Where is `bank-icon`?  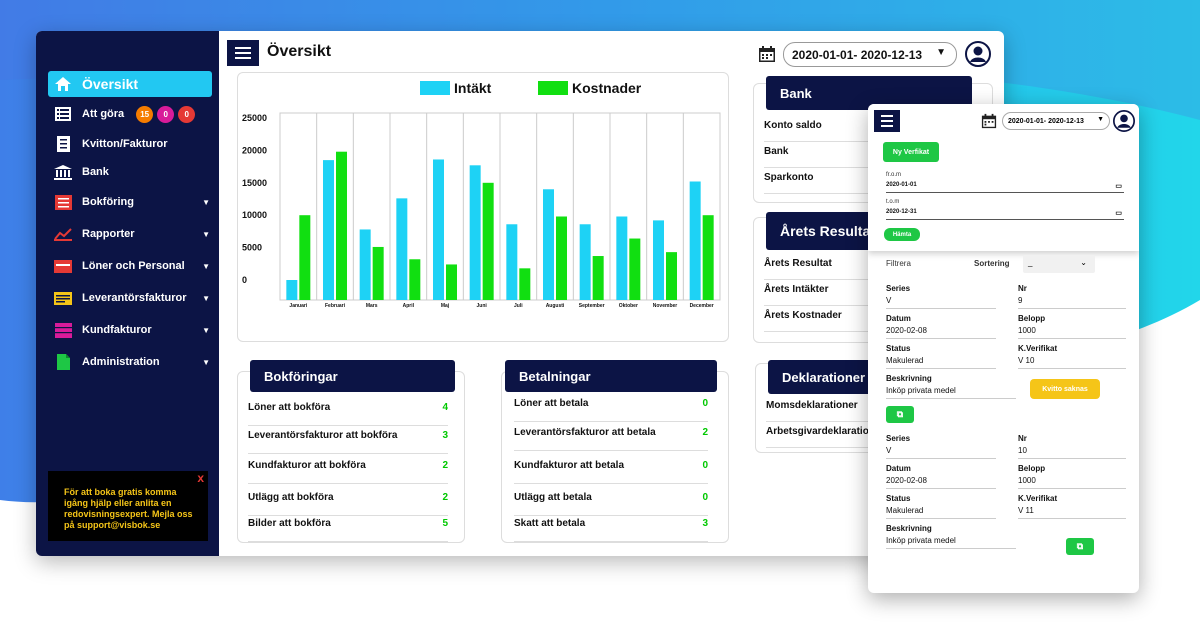 bank-icon is located at coordinates (63, 172).